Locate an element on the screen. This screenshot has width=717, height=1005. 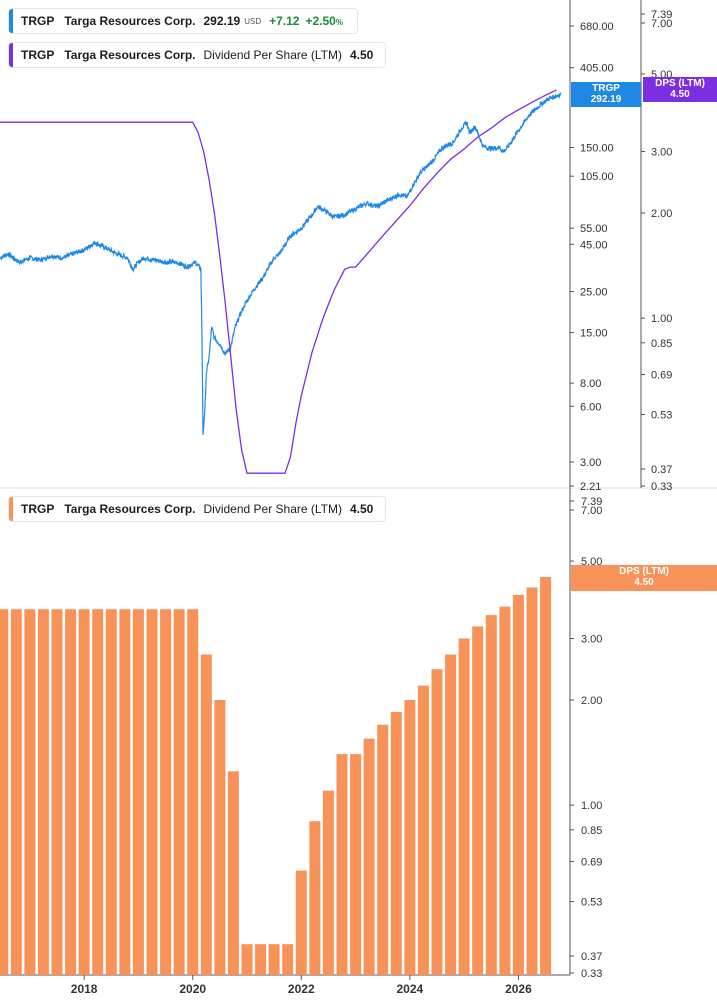
price-axis-tick-label: 105.00 is located at coordinates (597, 177).